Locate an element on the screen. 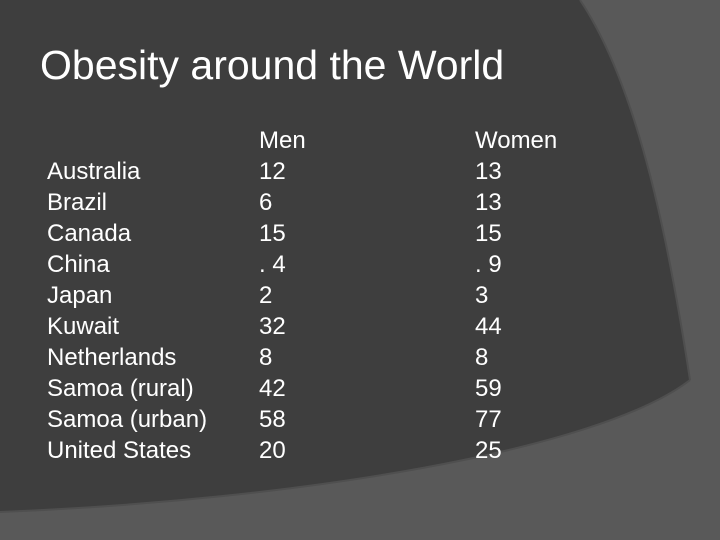 This screenshot has width=720, height=540. country-cell: Samoa (rural) is located at coordinates (120, 388).